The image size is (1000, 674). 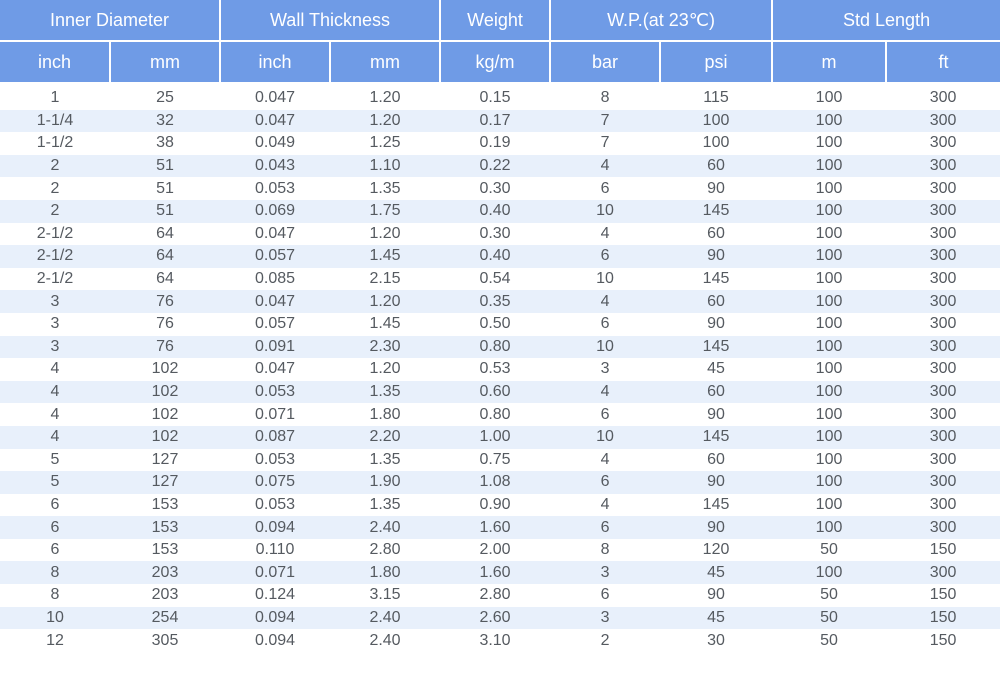 I want to click on cell-weight-kgm: 3.10, so click(x=495, y=640).